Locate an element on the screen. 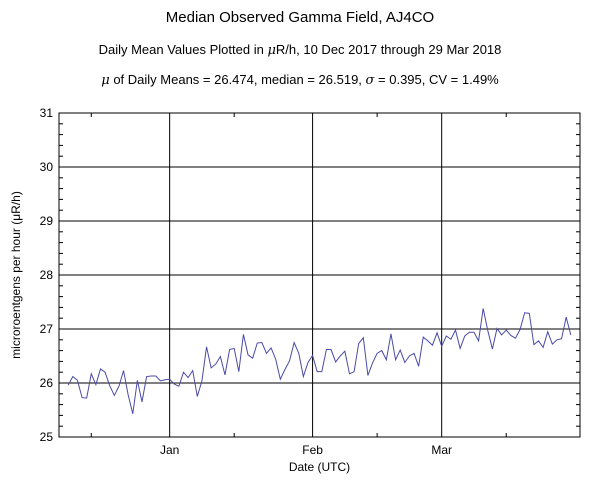 The image size is (600, 496). x-tick-label: Feb is located at coordinates (312, 450).